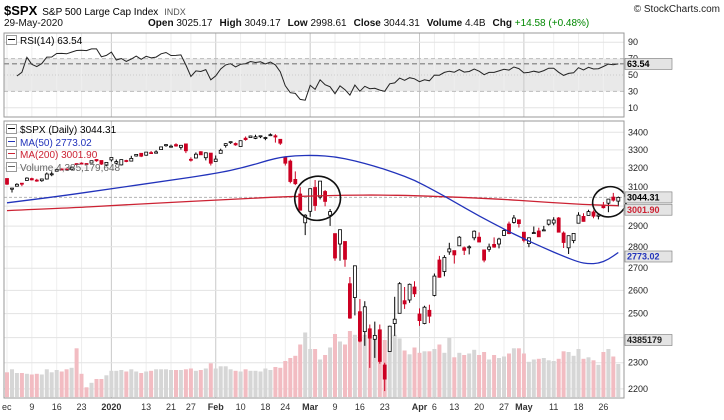 The height and width of the screenshot is (420, 724). What do you see at coordinates (100, 12) in the screenshot?
I see `index-name: S&P 500 Large Cap Index` at bounding box center [100, 12].